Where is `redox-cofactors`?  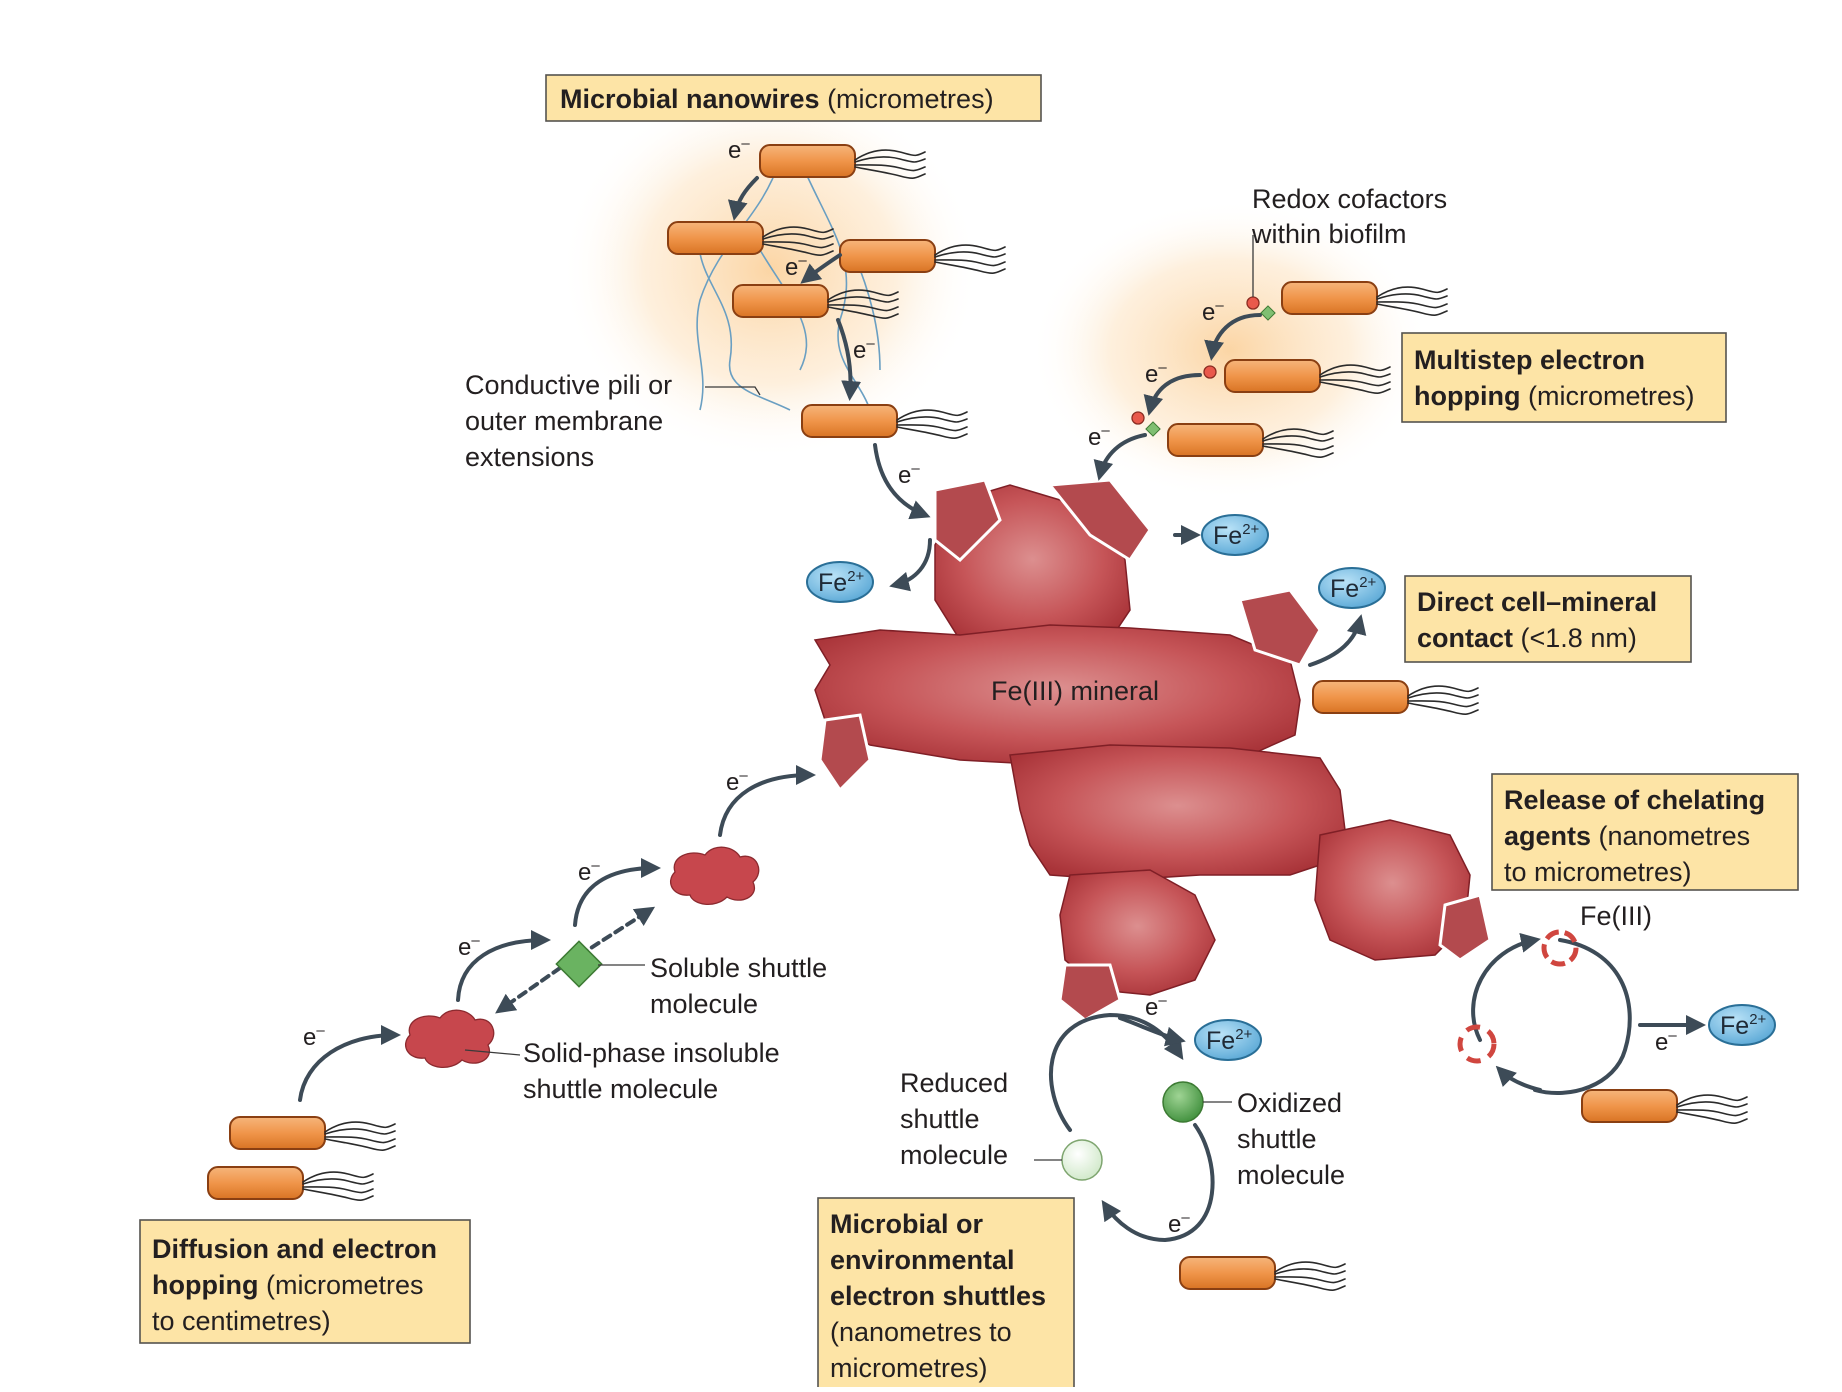
redox-cofactors is located at coordinates (1203, 366).